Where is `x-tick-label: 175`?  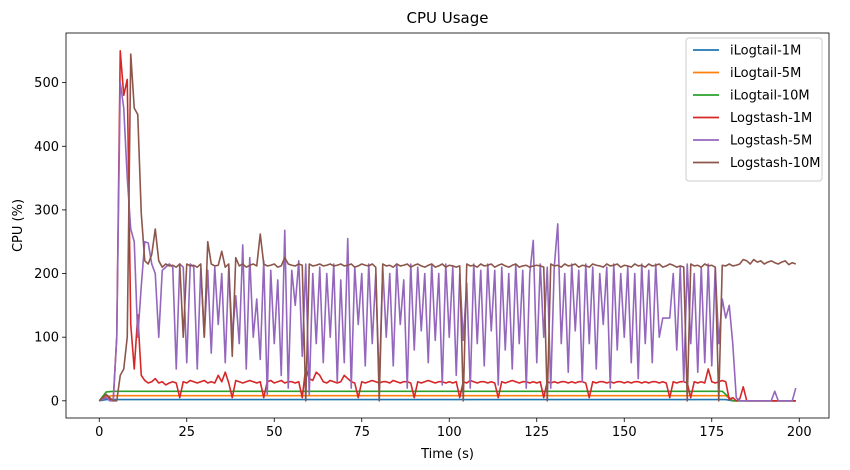
x-tick-label: 175 is located at coordinates (711, 432).